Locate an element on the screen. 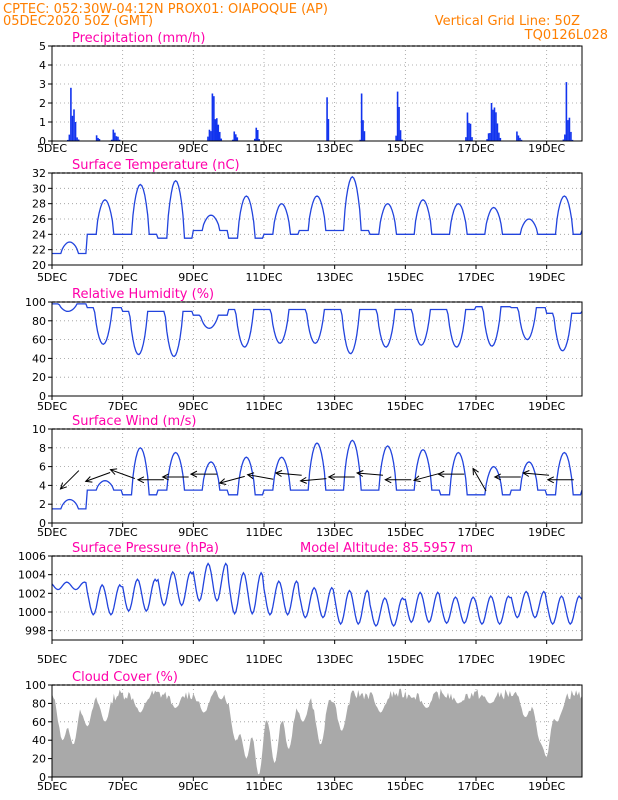 The height and width of the screenshot is (800, 618). x-tick-label: 11DEC is located at coordinates (263, 406).